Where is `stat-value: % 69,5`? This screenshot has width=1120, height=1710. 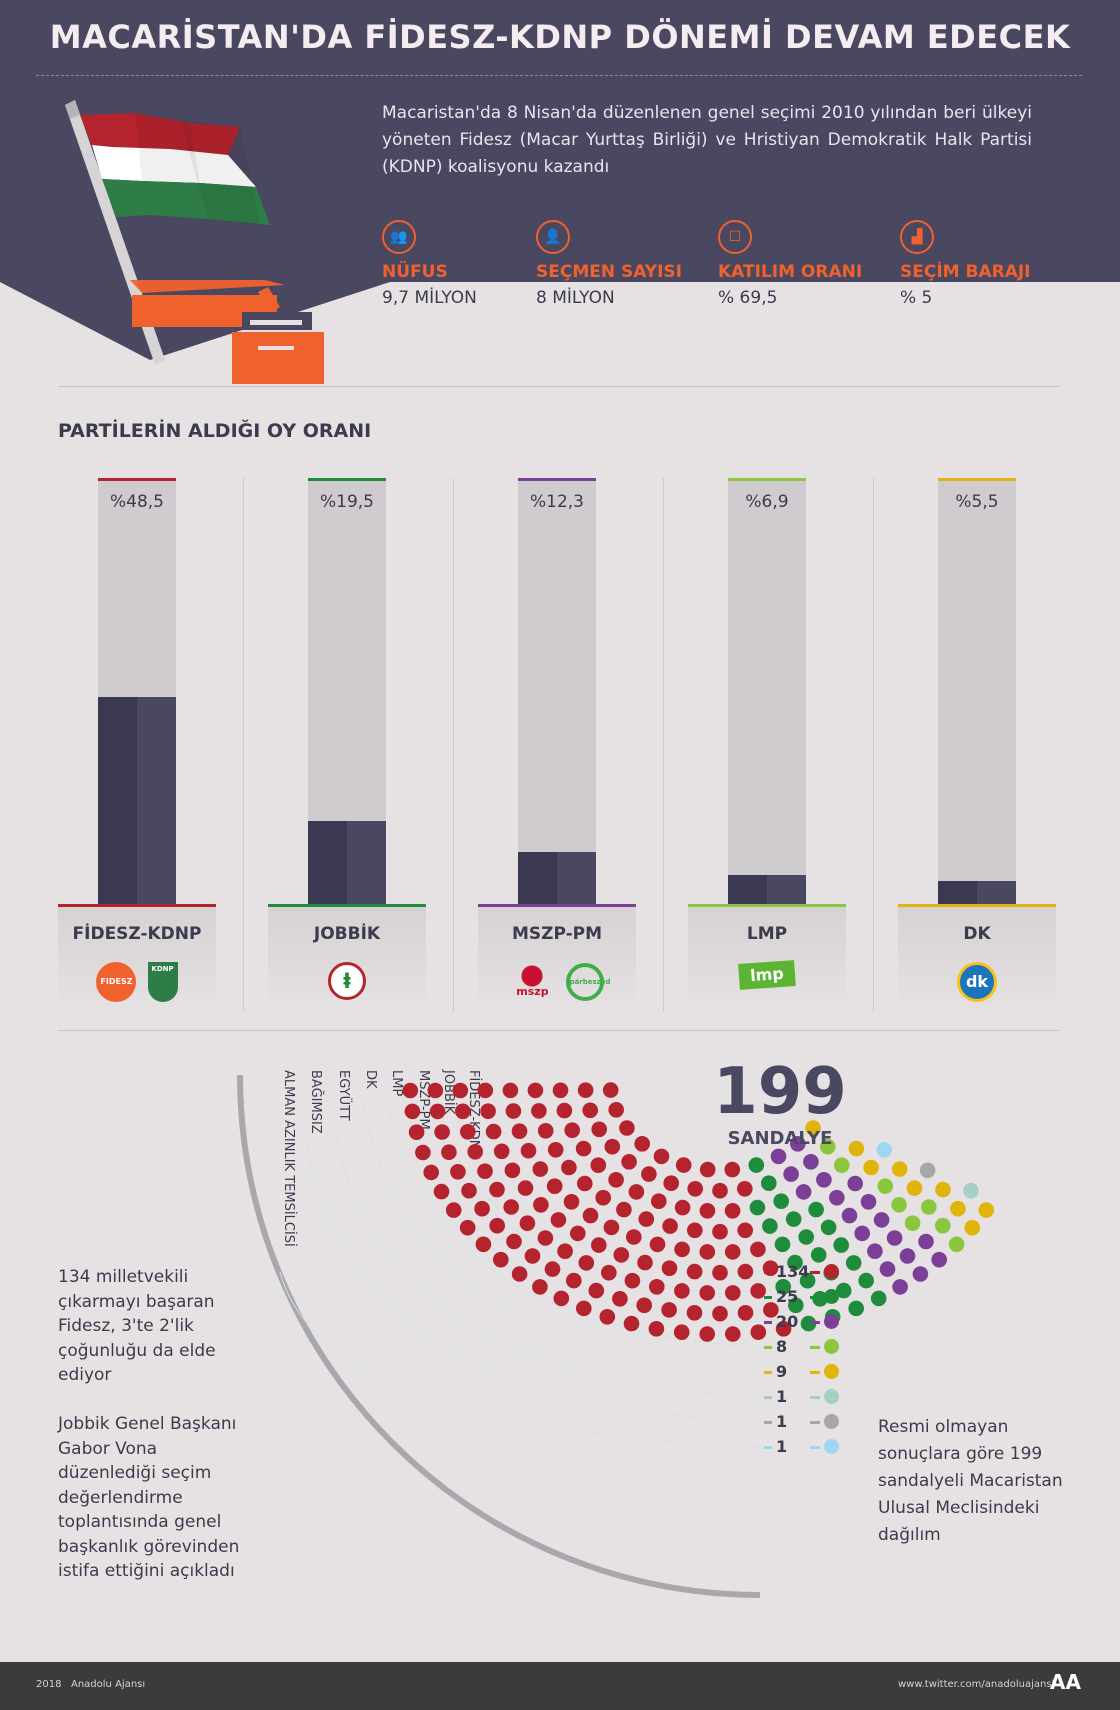 stat-value: % 69,5 is located at coordinates (748, 298).